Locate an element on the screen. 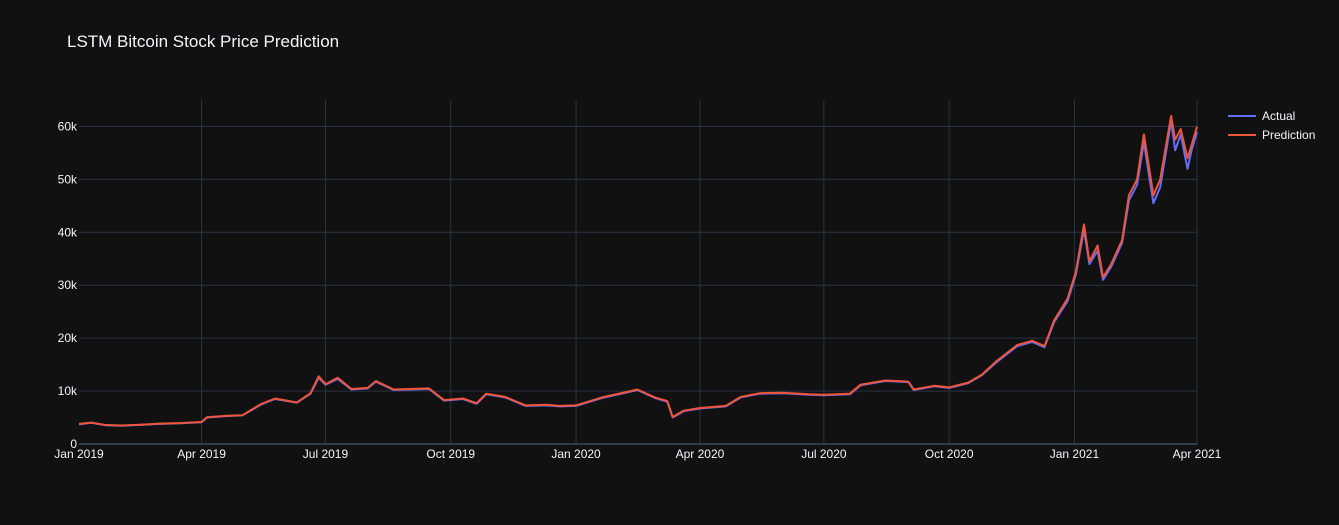 This screenshot has width=1339, height=525. y-tick-label: 30k is located at coordinates (68, 285).